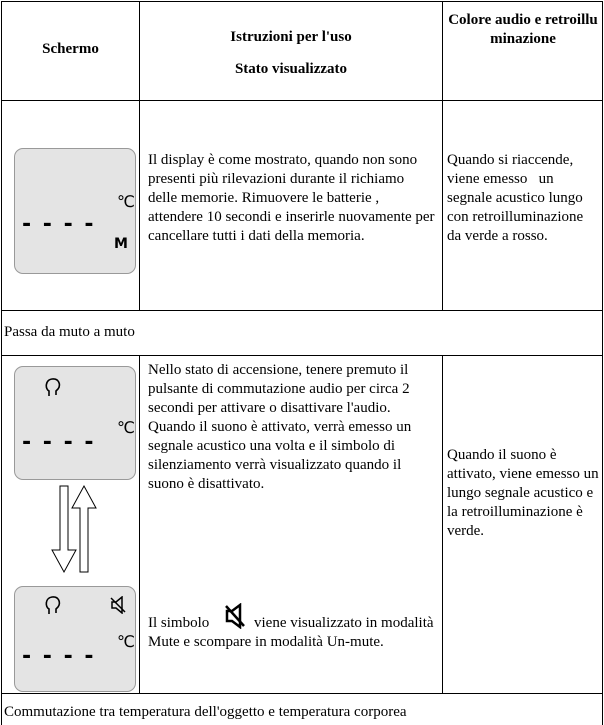 The height and width of the screenshot is (725, 604). What do you see at coordinates (121, 244) in the screenshot?
I see `lcd-text: M` at bounding box center [121, 244].